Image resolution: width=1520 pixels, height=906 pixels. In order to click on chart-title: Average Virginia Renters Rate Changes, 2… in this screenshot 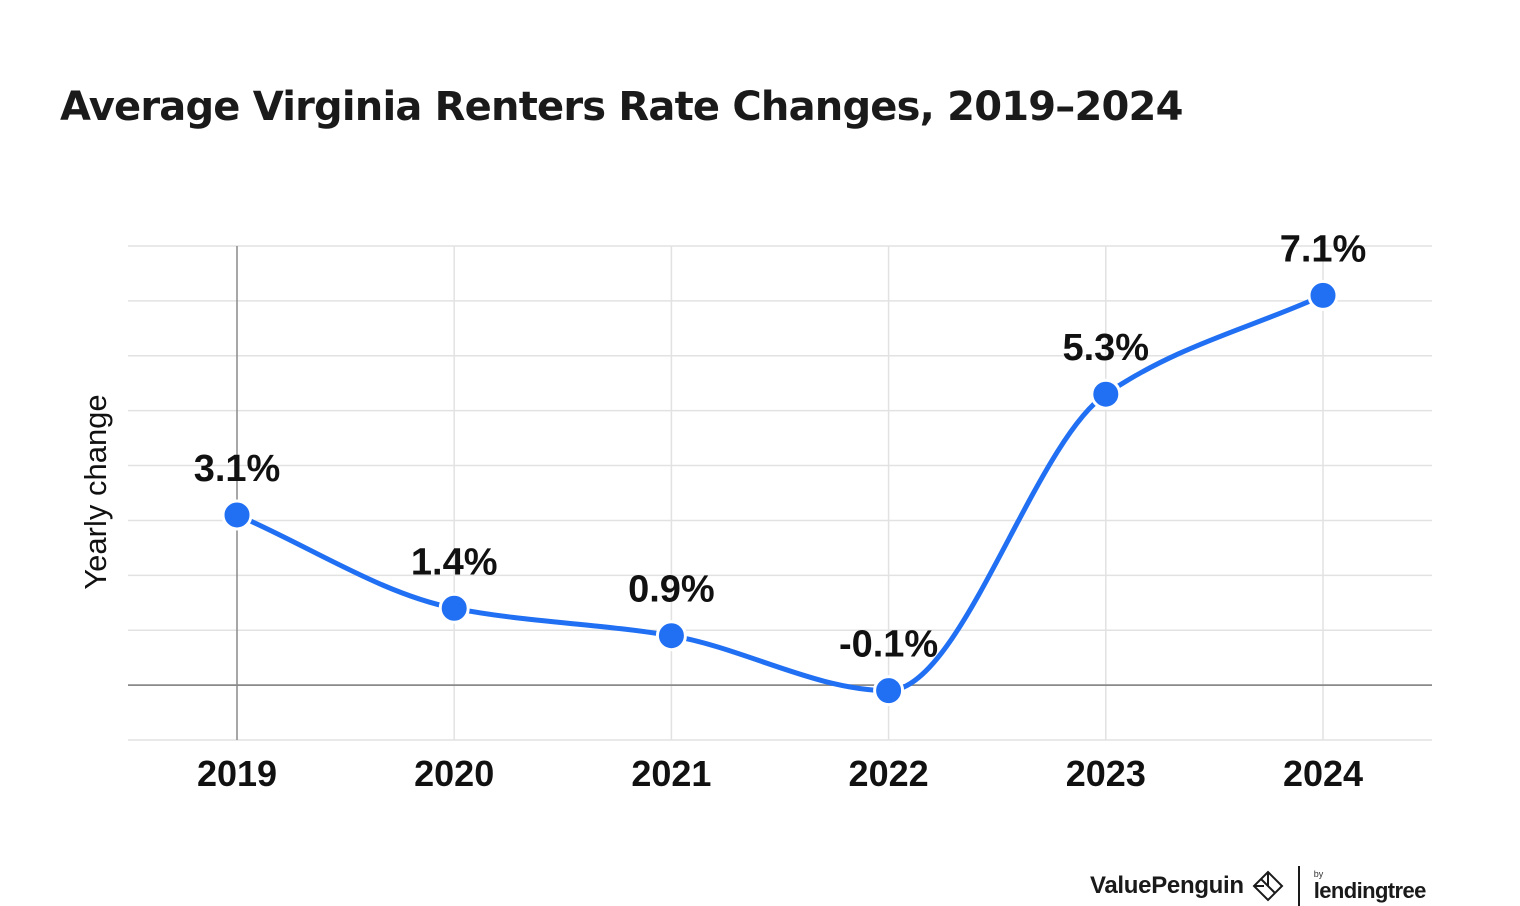, I will do `click(621, 107)`.